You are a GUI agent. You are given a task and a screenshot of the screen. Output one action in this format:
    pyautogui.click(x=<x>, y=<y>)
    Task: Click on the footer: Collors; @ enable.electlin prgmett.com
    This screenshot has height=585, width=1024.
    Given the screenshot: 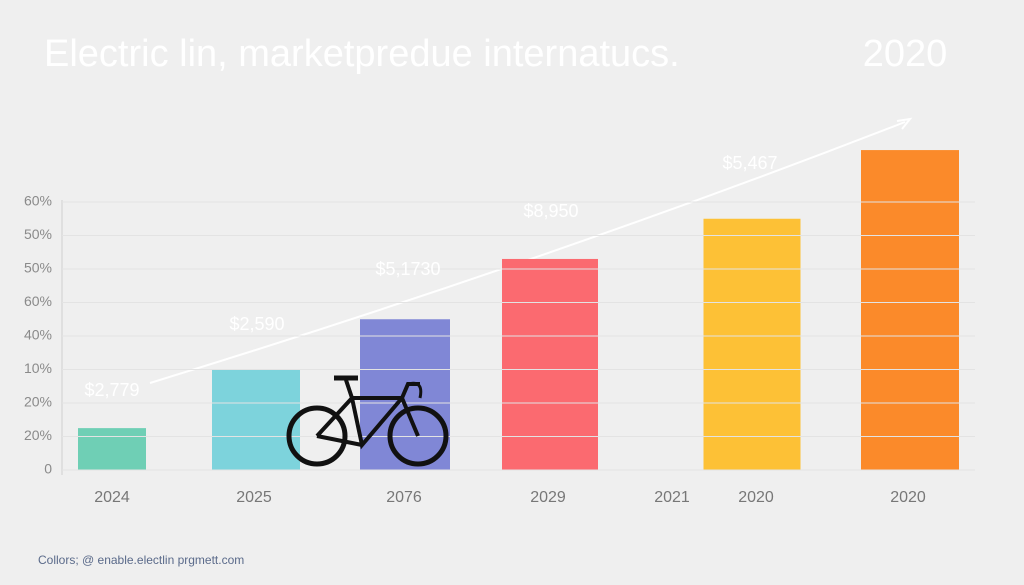 What is the action you would take?
    pyautogui.click(x=141, y=560)
    